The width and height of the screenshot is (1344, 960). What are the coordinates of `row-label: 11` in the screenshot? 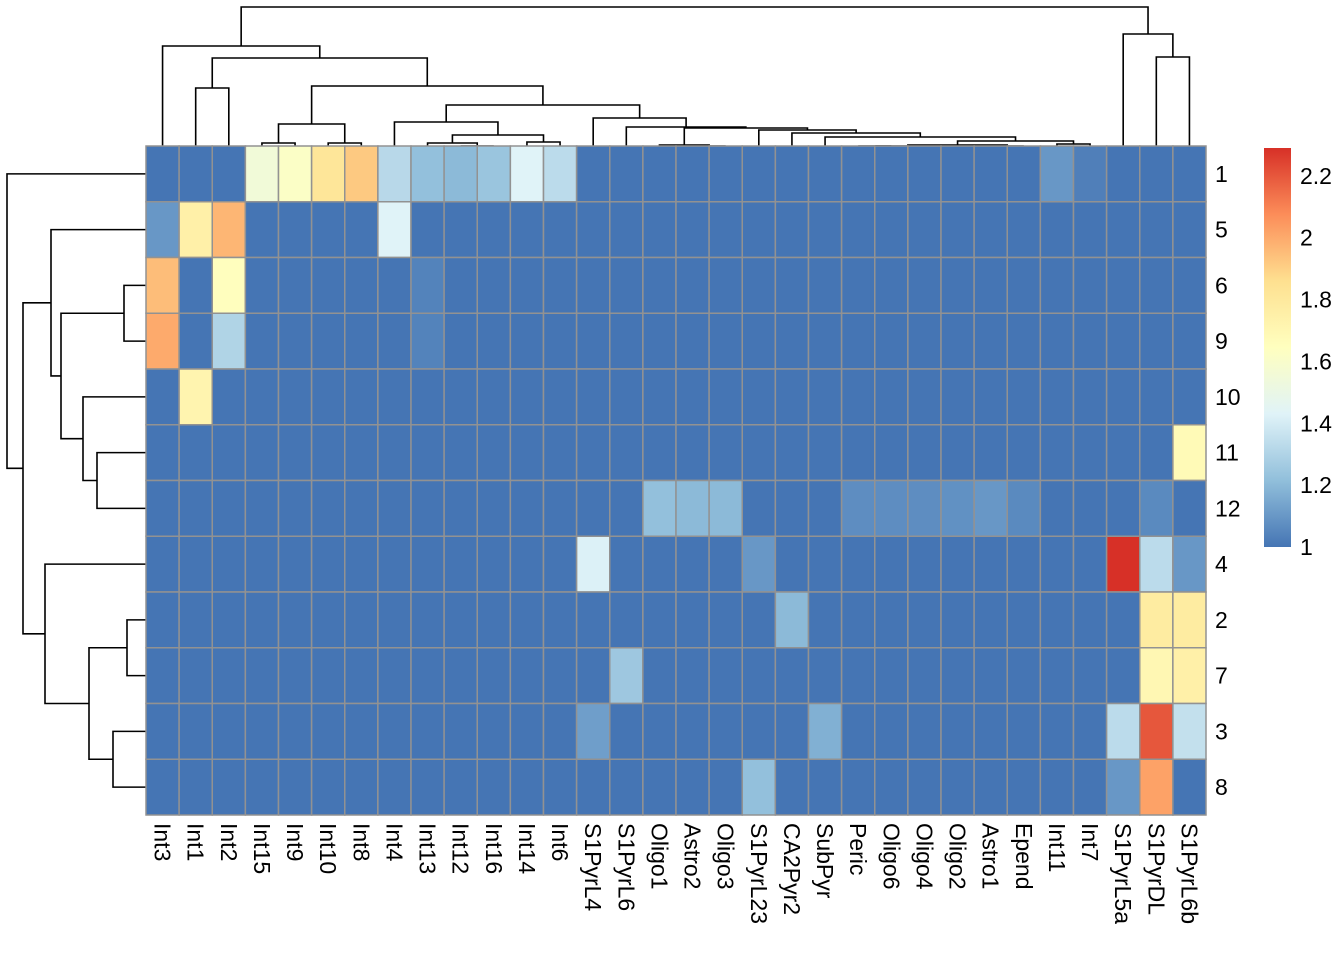 It's located at (1227, 453).